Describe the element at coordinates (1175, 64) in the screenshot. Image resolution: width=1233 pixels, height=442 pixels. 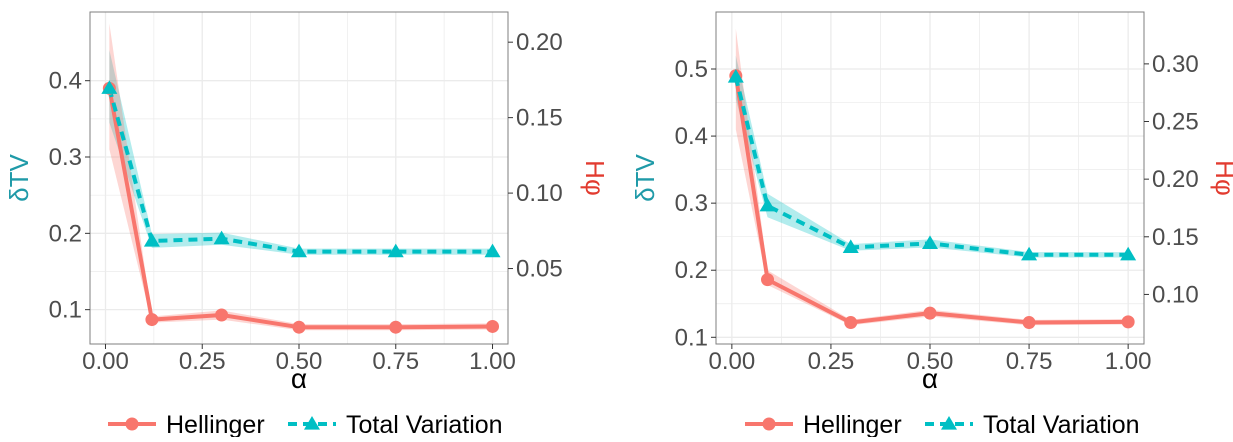
I see `y-right-tick-label: 0.30` at that location.